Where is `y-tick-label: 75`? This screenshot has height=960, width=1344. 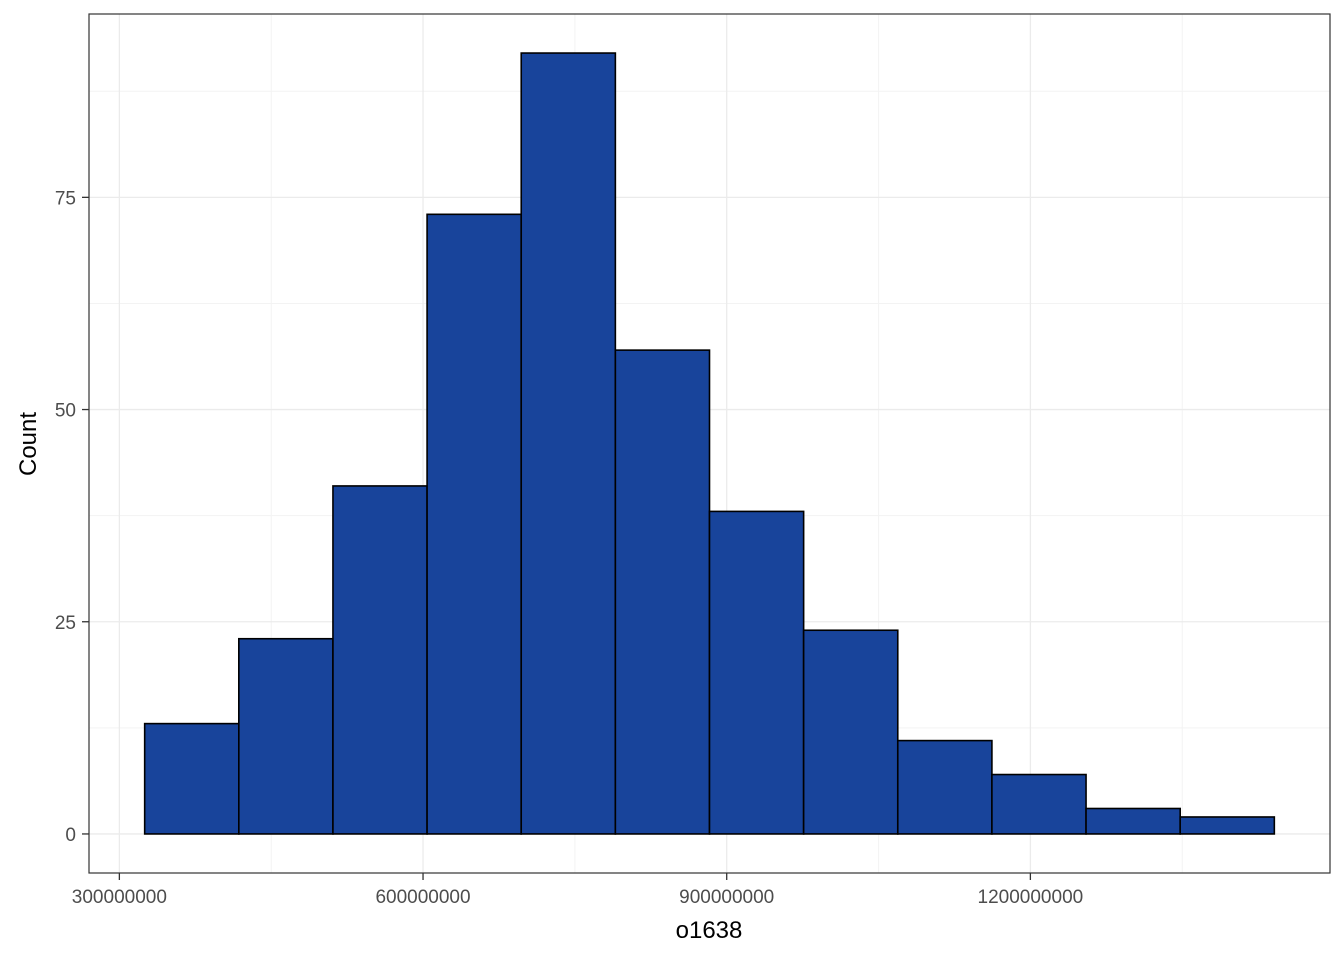 y-tick-label: 75 is located at coordinates (65, 198).